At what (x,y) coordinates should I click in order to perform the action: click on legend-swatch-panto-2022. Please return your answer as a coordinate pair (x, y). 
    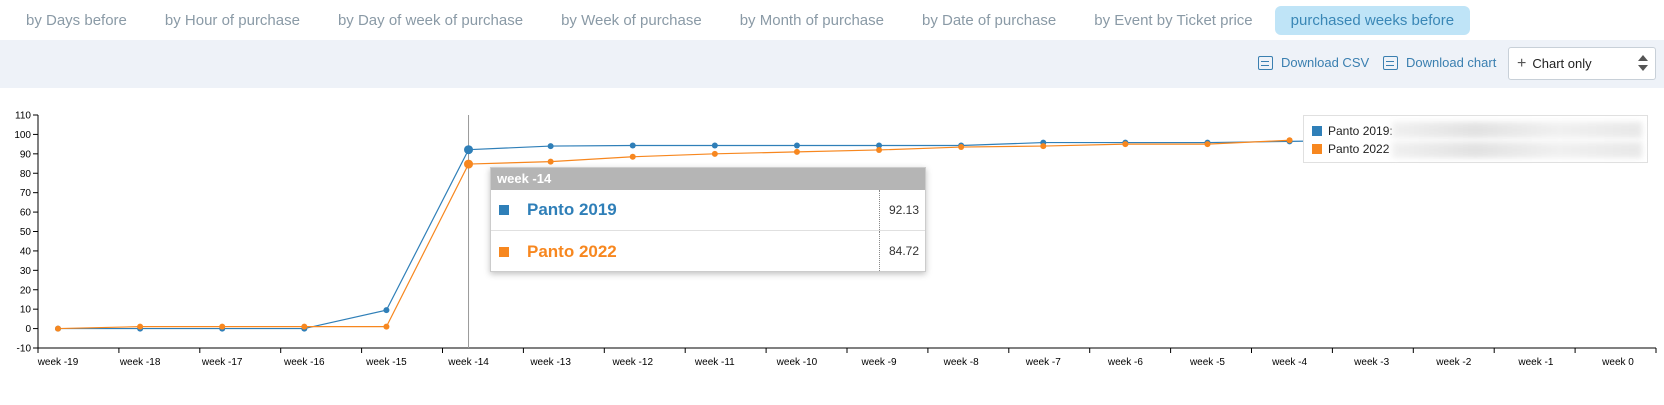
    Looking at the image, I should click on (1317, 149).